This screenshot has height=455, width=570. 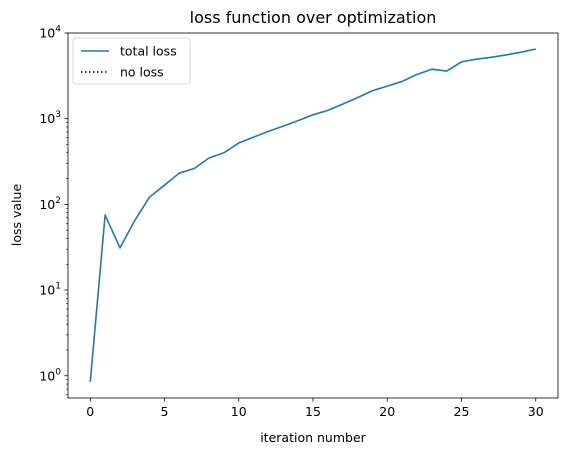 What do you see at coordinates (462, 411) in the screenshot?
I see `x-tick-label: 25` at bounding box center [462, 411].